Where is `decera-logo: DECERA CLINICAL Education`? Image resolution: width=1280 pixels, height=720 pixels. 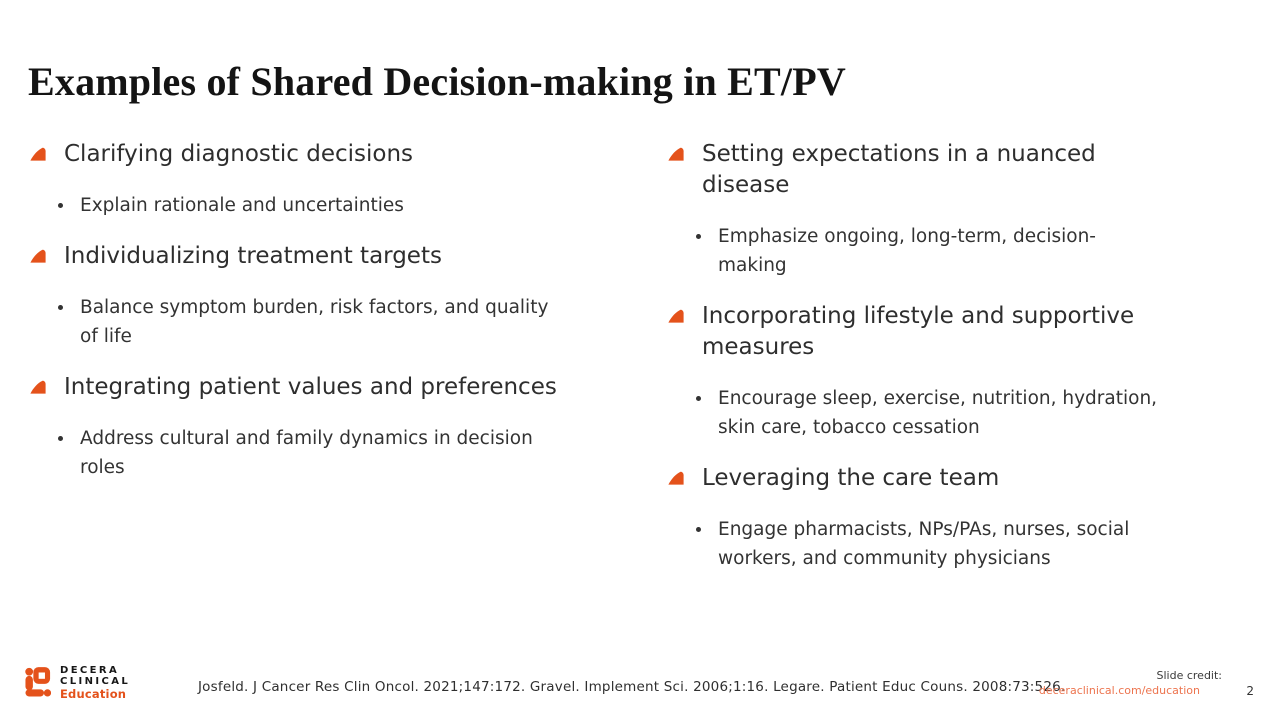 decera-logo: DECERA CLINICAL Education is located at coordinates (77, 683).